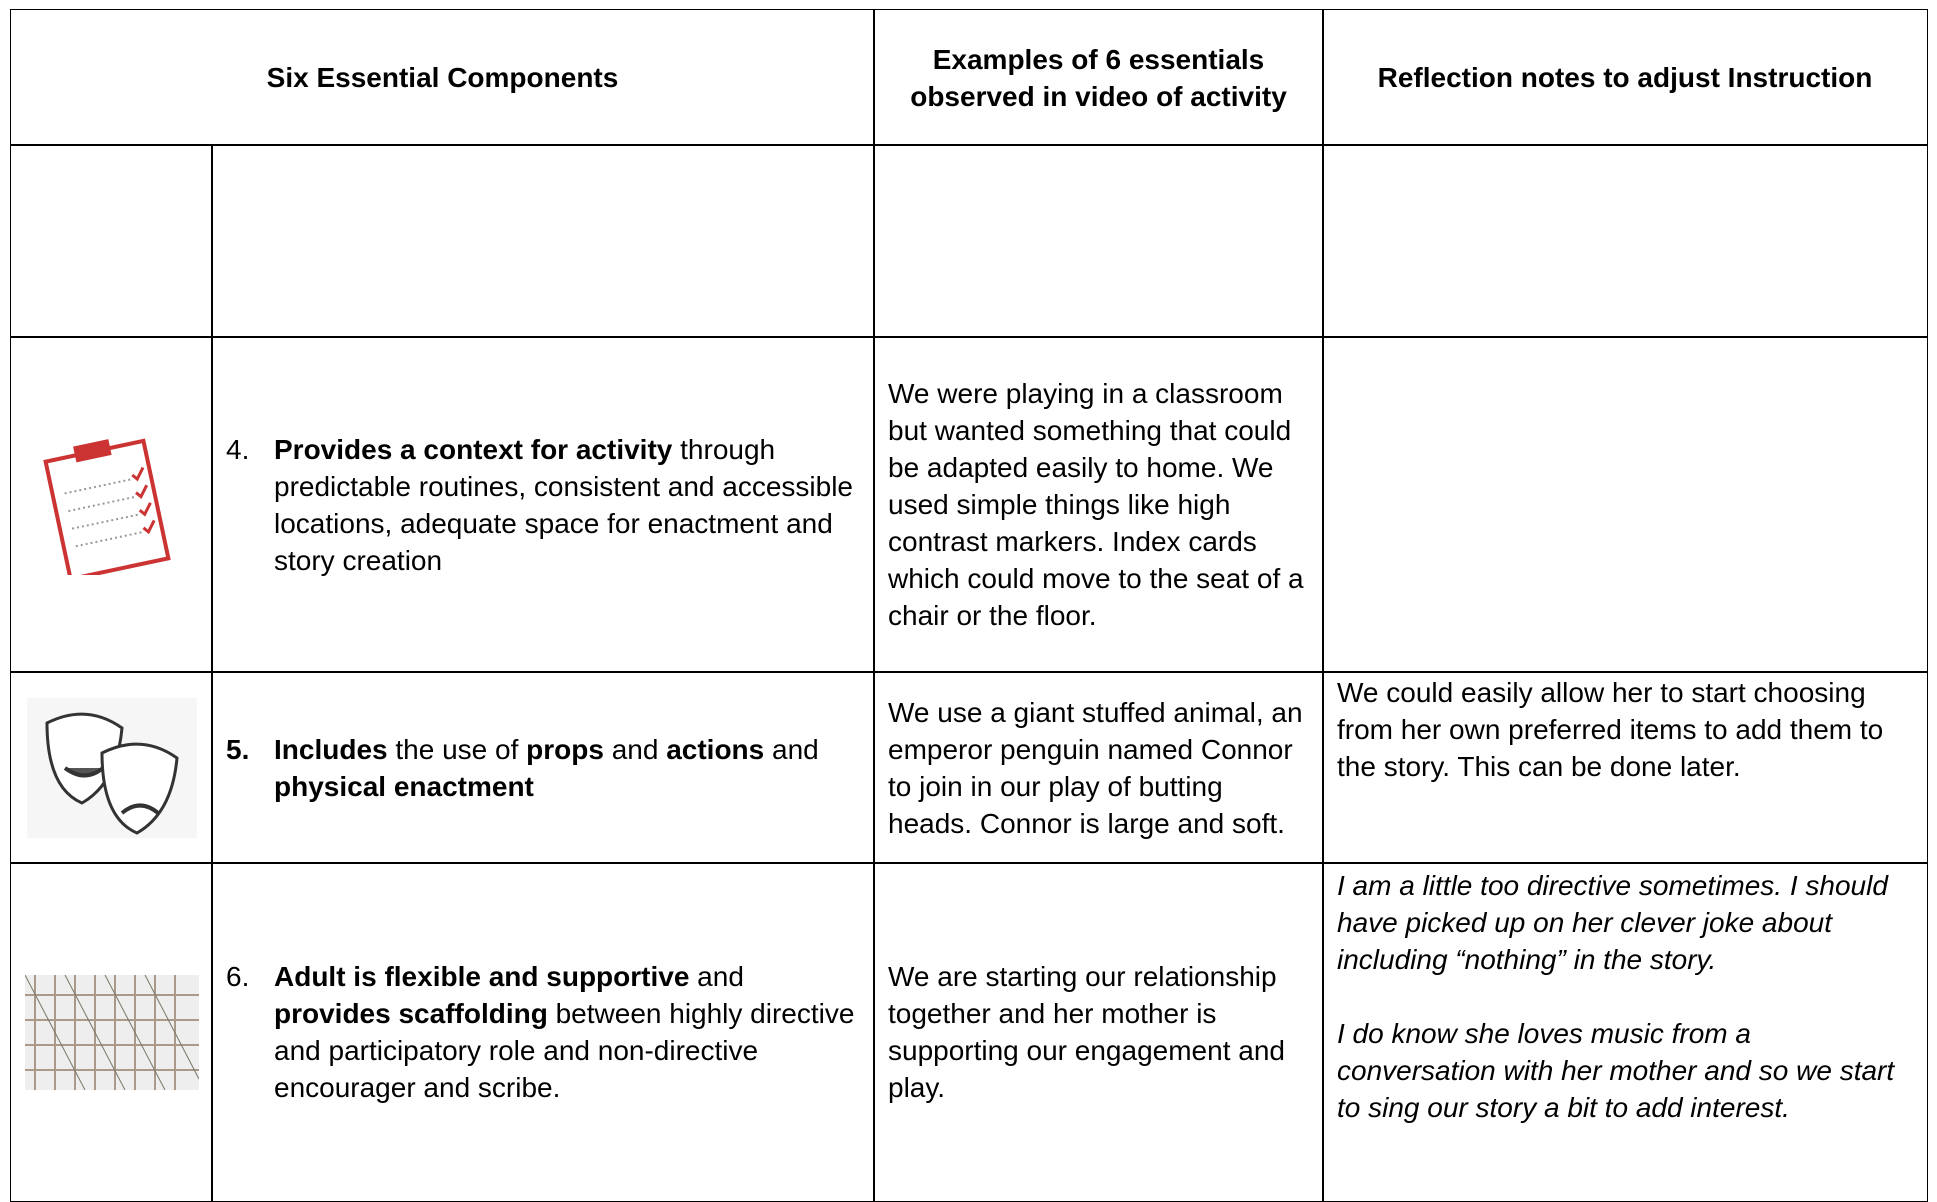  I want to click on item-number: 5., so click(238, 749).